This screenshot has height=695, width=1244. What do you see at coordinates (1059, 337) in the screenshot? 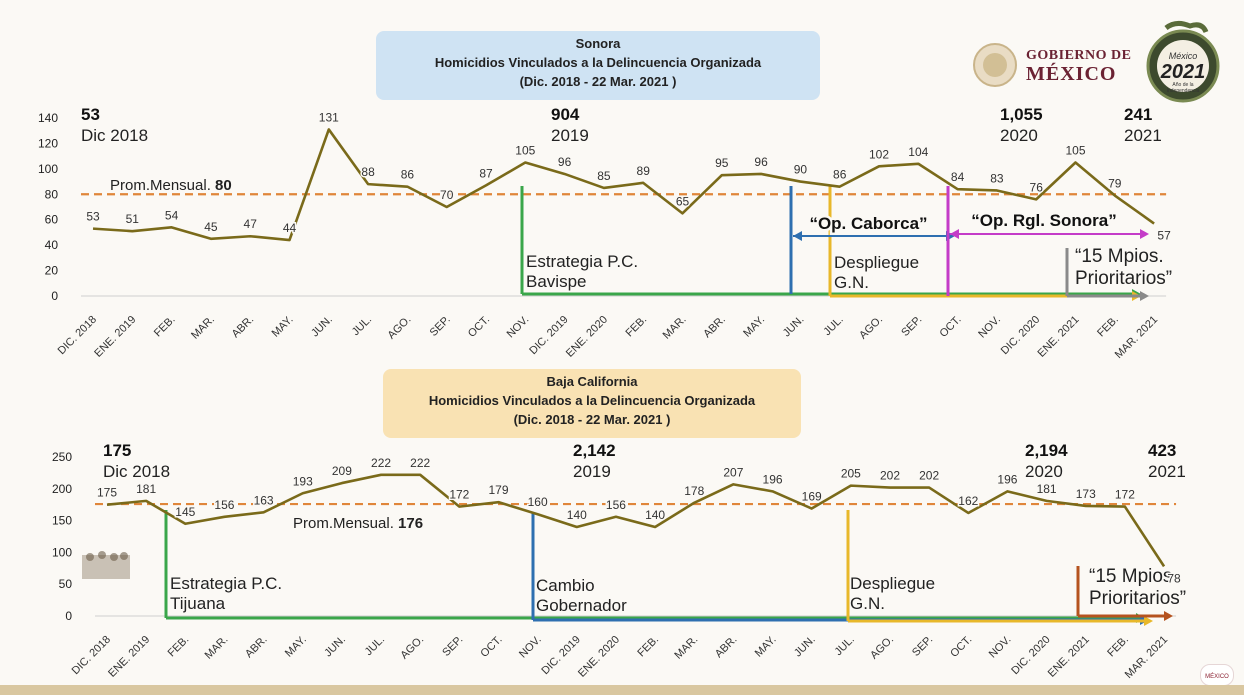
I see `sonora-category-label: ENE. 2021` at bounding box center [1059, 337].